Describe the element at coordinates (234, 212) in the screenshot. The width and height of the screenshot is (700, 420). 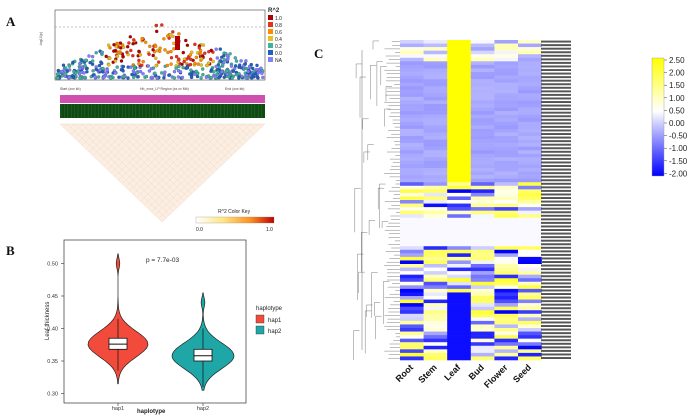
I see `ld-key-title: R^2 Color Key` at that location.